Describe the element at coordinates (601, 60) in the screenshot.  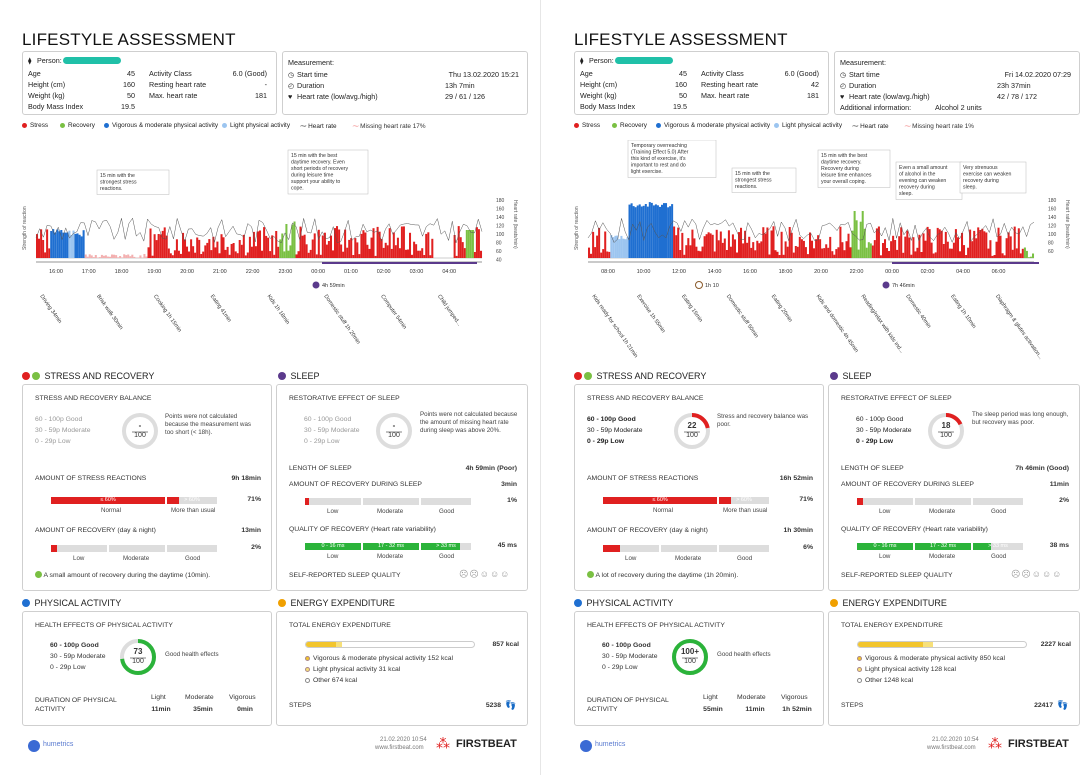
I see `person-label: Person:` at that location.